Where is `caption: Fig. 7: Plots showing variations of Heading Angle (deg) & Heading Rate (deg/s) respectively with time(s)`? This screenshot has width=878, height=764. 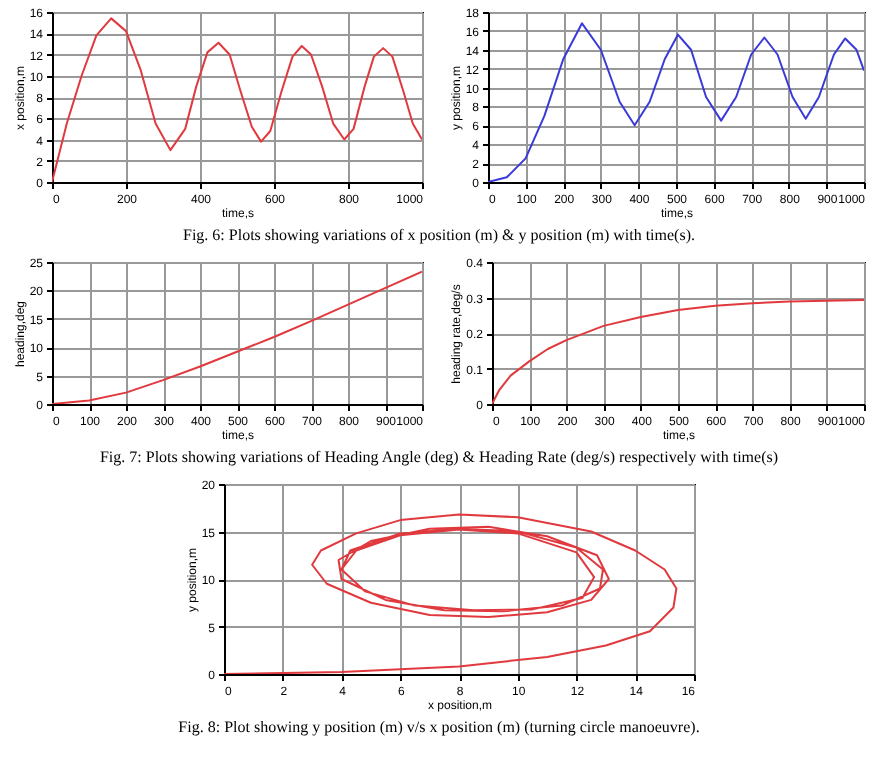
caption: Fig. 7: Plots showing variations of Heading Angle (deg) & Heading Rate (deg/s) respectively with time(s) is located at coordinates (439, 457).